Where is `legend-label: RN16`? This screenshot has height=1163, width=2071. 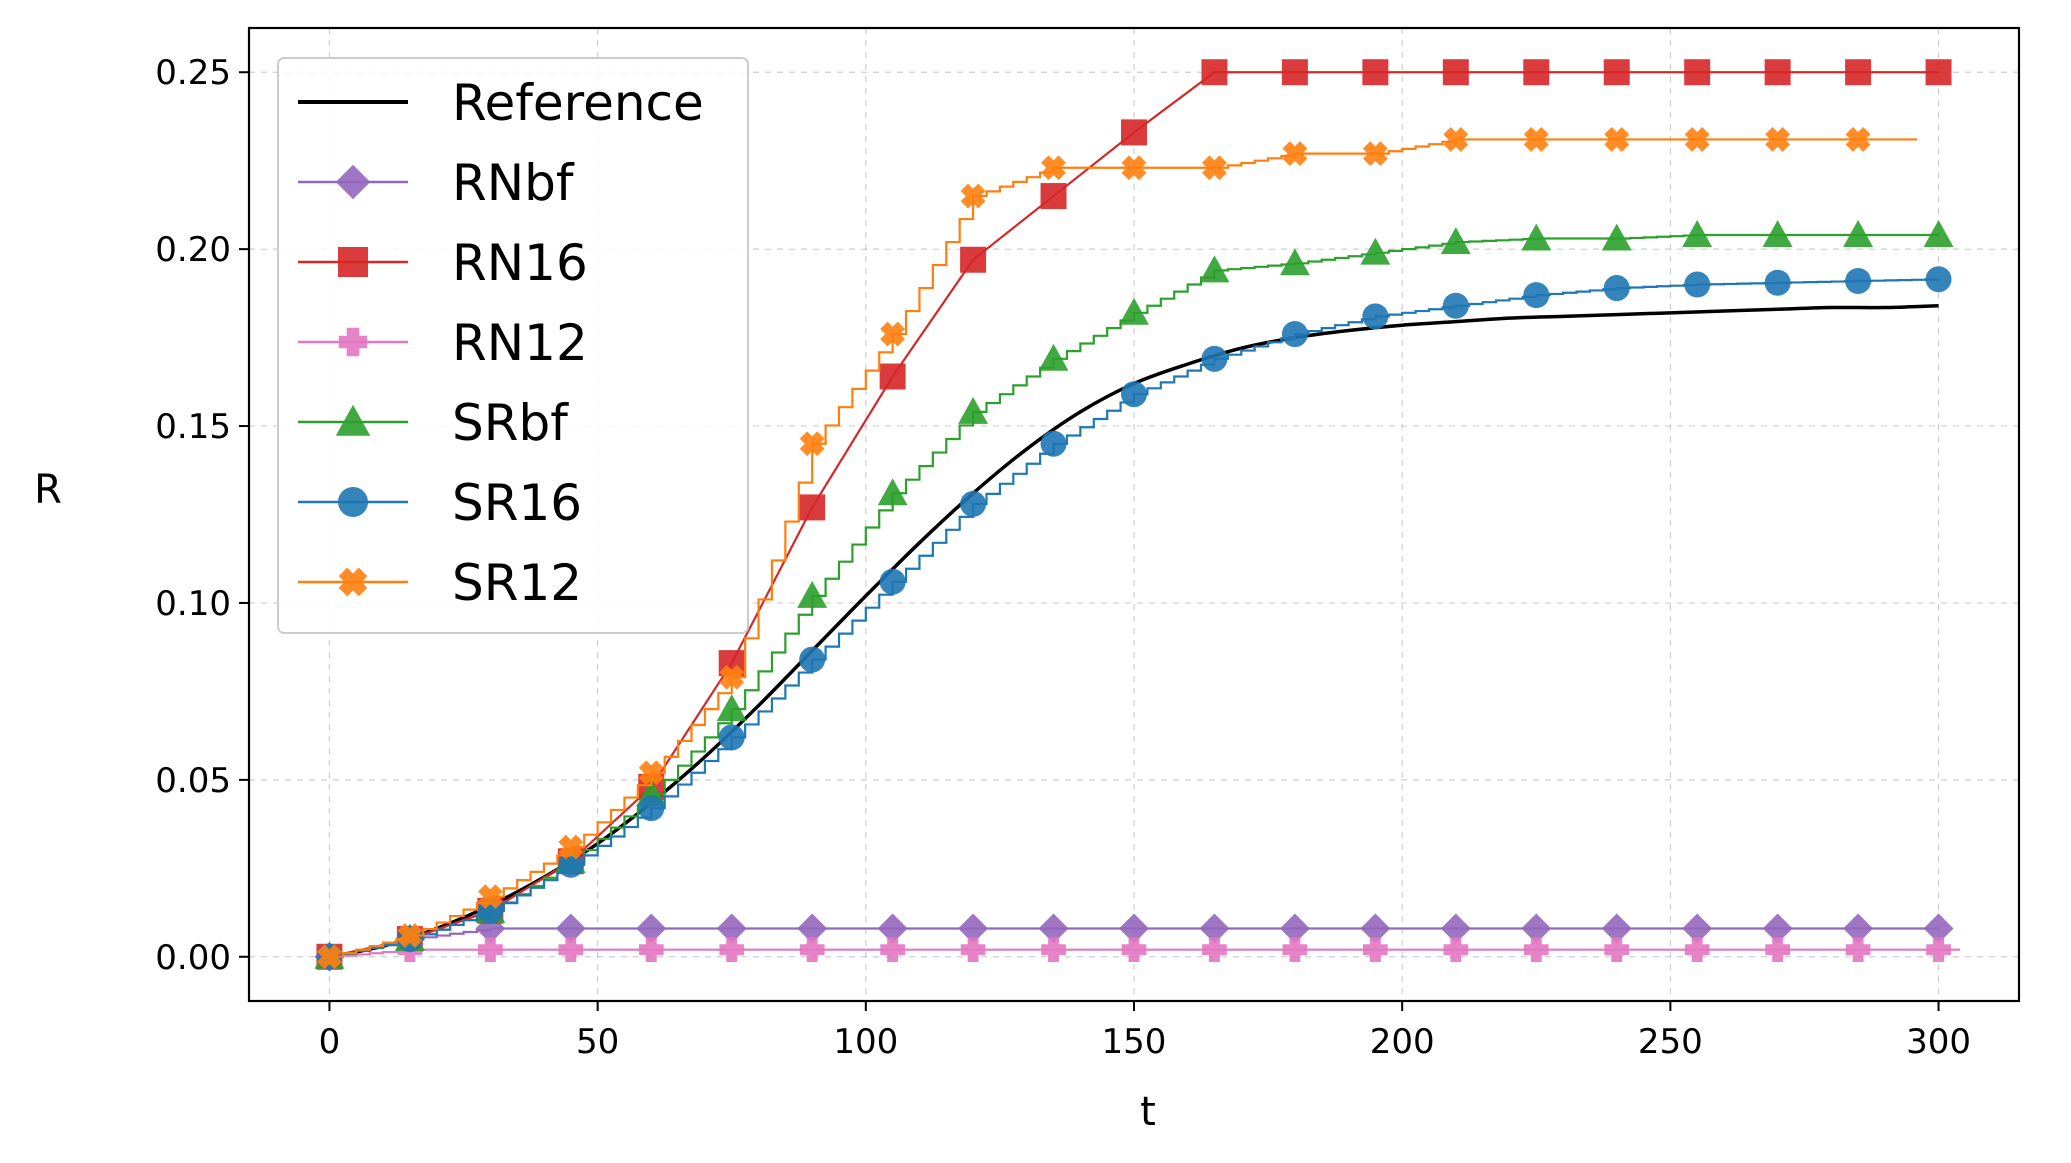 legend-label: RN16 is located at coordinates (520, 263).